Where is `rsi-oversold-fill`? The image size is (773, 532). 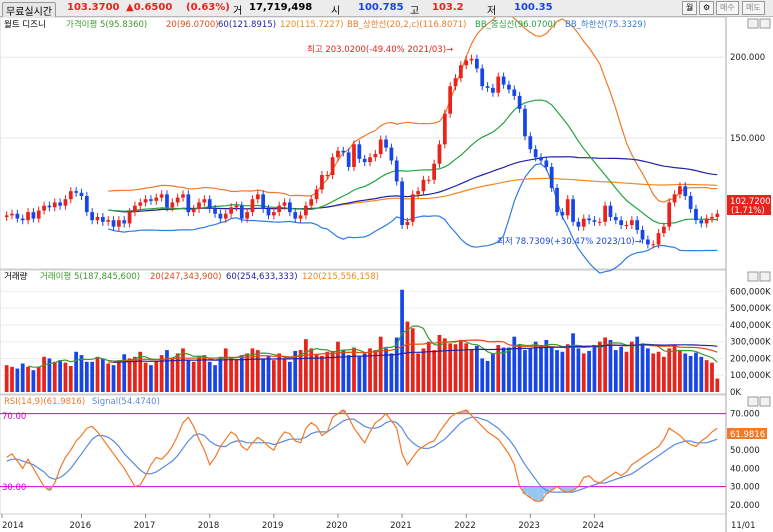
rsi-oversold-fill is located at coordinates (49, 488).